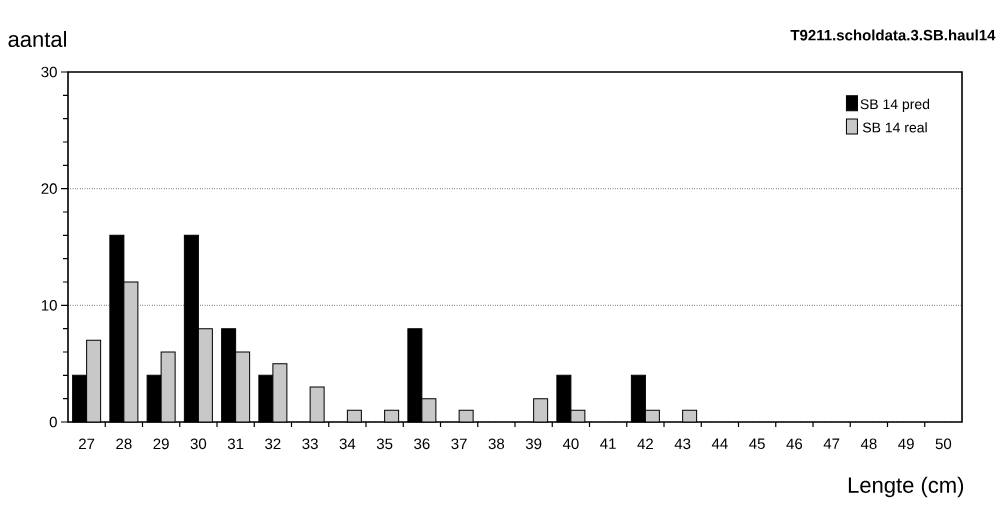  I want to click on x-tick-label: 28, so click(124, 444).